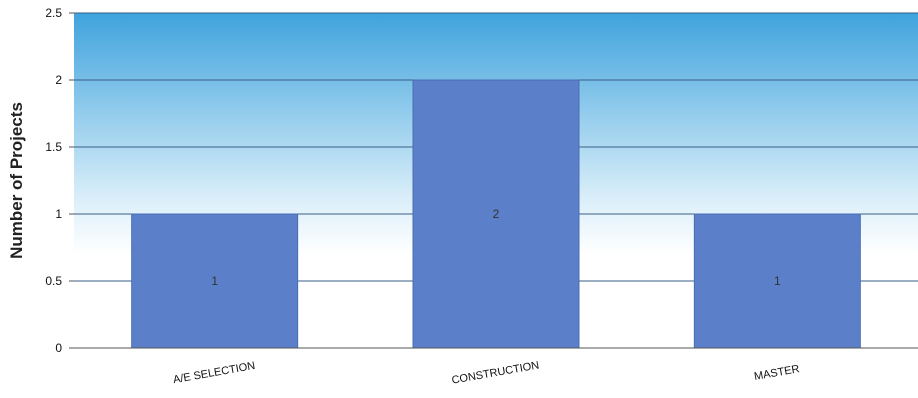  What do you see at coordinates (58, 80) in the screenshot?
I see `y-tick-label: 2` at bounding box center [58, 80].